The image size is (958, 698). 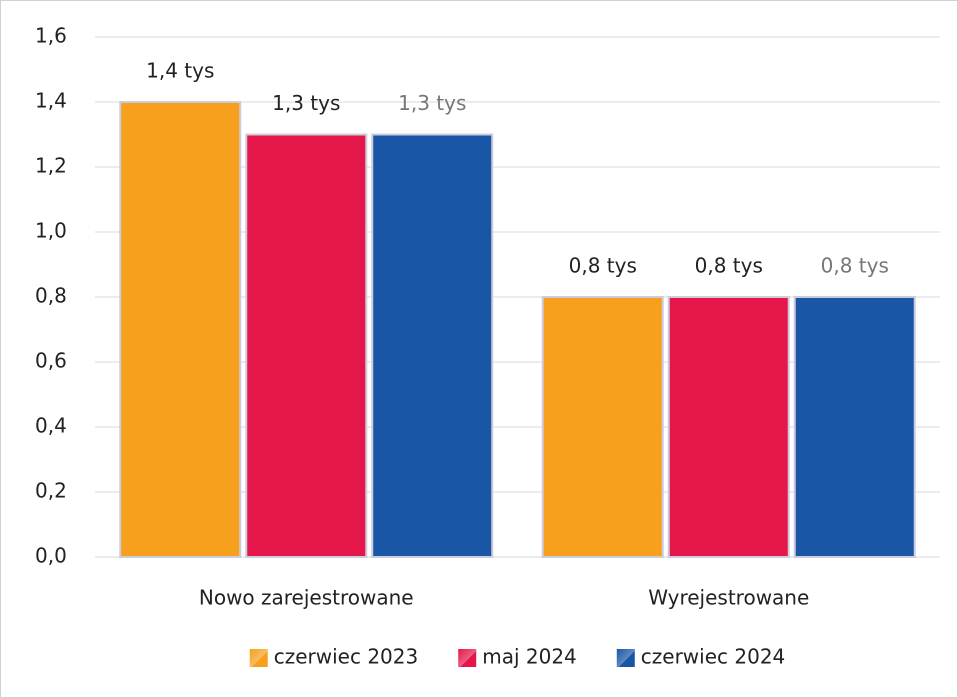 What do you see at coordinates (306, 598) in the screenshot?
I see `x-tick-label: Nowo zarejestrowane` at bounding box center [306, 598].